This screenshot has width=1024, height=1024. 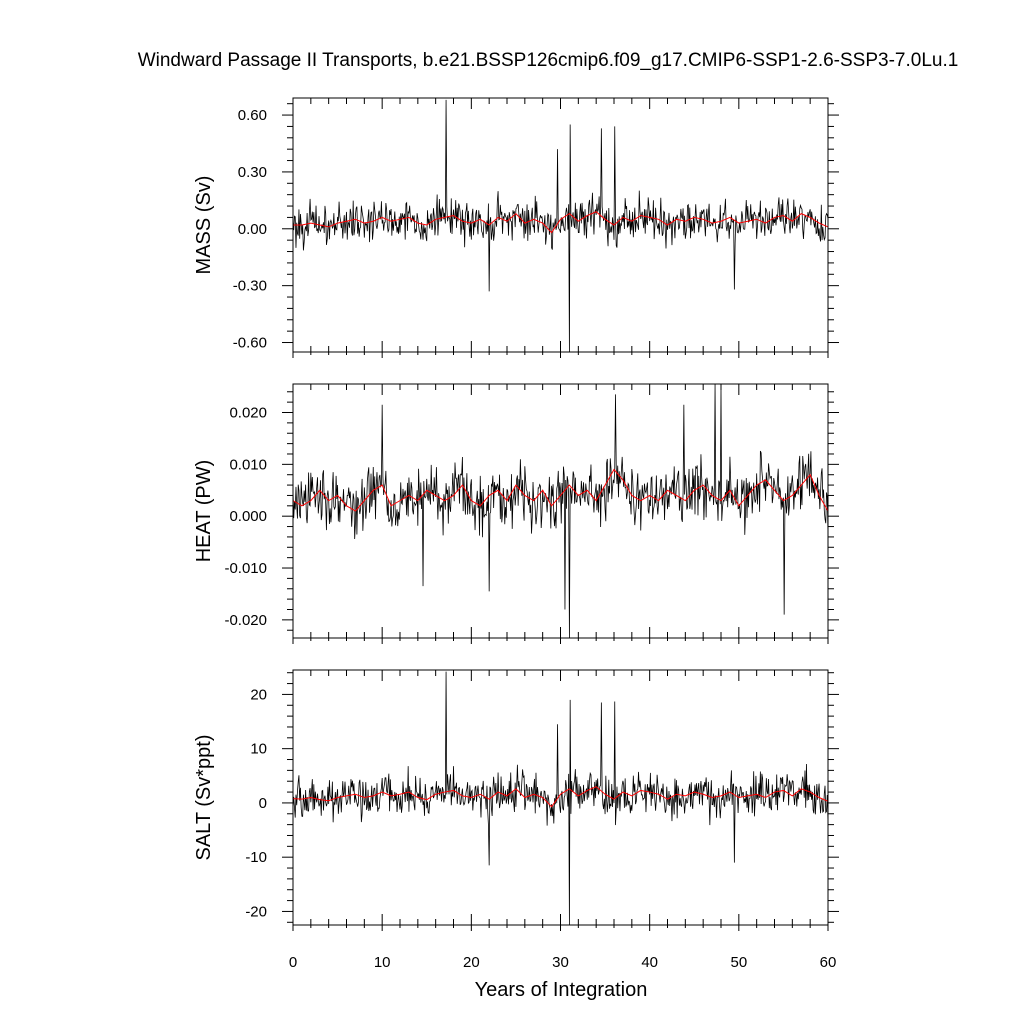 What do you see at coordinates (293, 962) in the screenshot?
I see `x-tick-label: 0` at bounding box center [293, 962].